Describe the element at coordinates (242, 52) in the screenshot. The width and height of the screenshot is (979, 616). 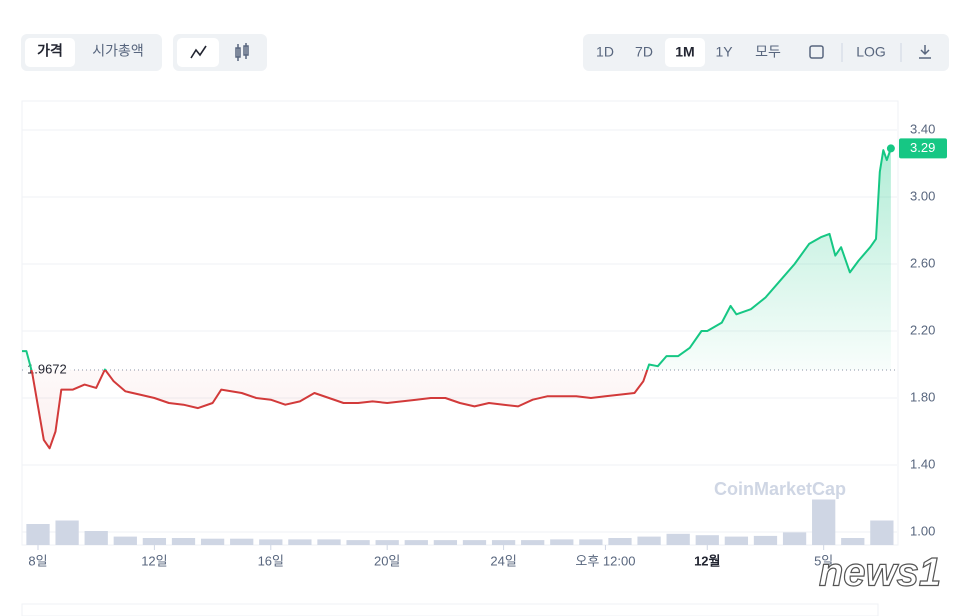
I see `candle-button` at that location.